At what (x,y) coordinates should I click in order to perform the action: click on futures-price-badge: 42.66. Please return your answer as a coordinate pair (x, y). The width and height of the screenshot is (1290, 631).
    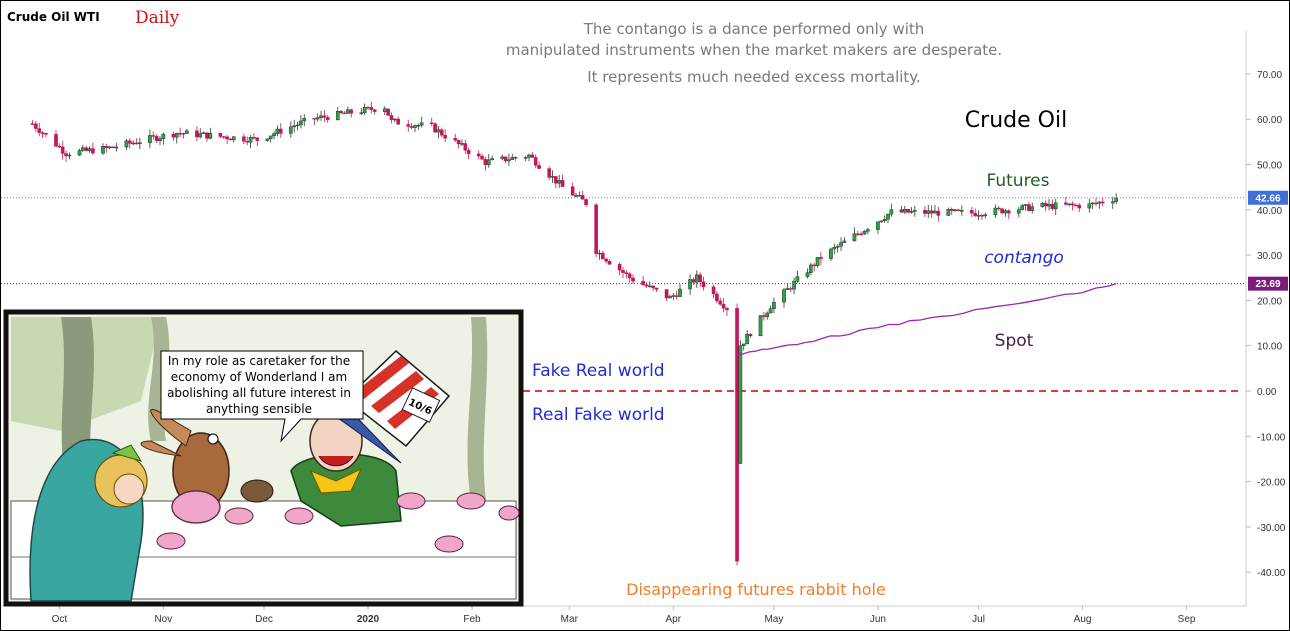
    Looking at the image, I should click on (1268, 197).